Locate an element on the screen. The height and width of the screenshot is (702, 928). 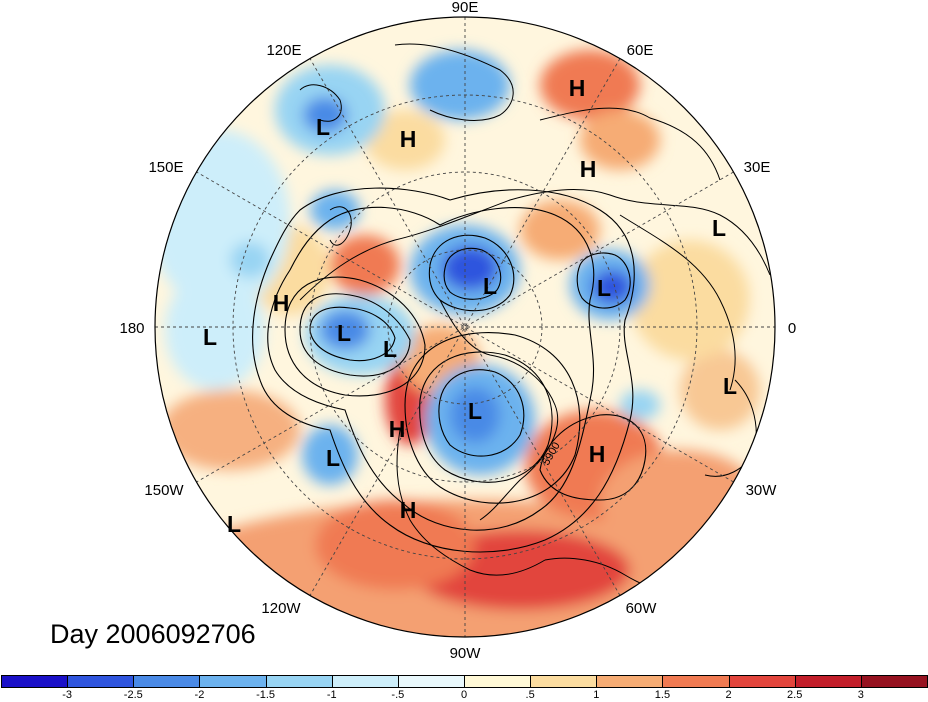
date-title: Day 2006092706 is located at coordinates (153, 634).